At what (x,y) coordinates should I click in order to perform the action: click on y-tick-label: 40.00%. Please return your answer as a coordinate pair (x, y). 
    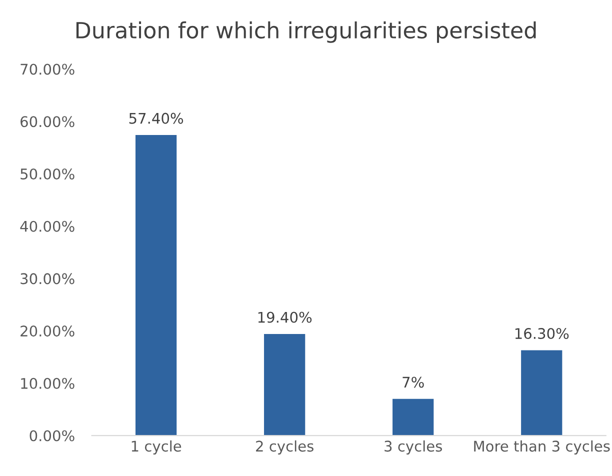
    Looking at the image, I should click on (47, 226).